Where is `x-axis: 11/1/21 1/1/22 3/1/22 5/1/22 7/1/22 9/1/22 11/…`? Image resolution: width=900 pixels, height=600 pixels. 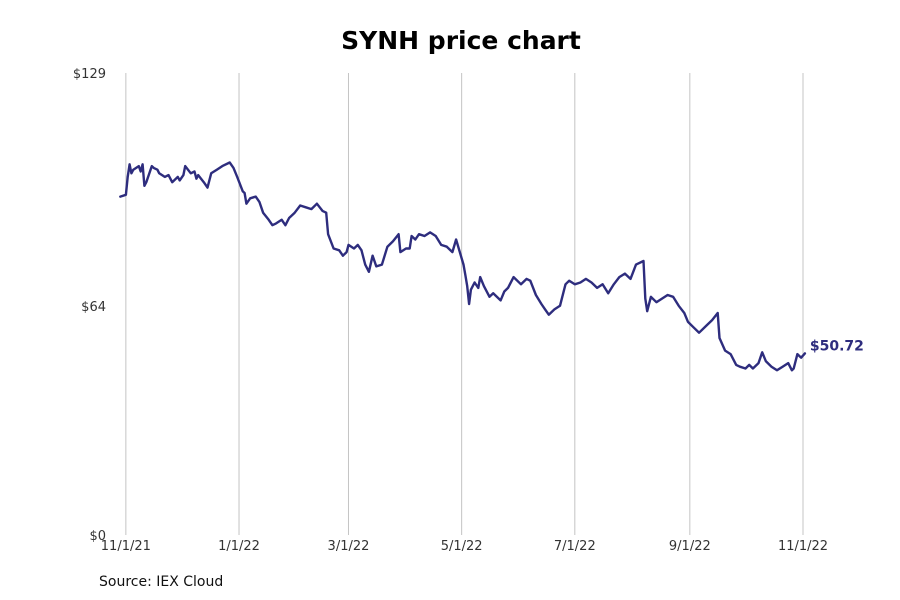
x-axis: 11/1/21 1/1/22 3/1/22 5/1/22 7/1/22 9/1/22 11/… is located at coordinates (464, 546).